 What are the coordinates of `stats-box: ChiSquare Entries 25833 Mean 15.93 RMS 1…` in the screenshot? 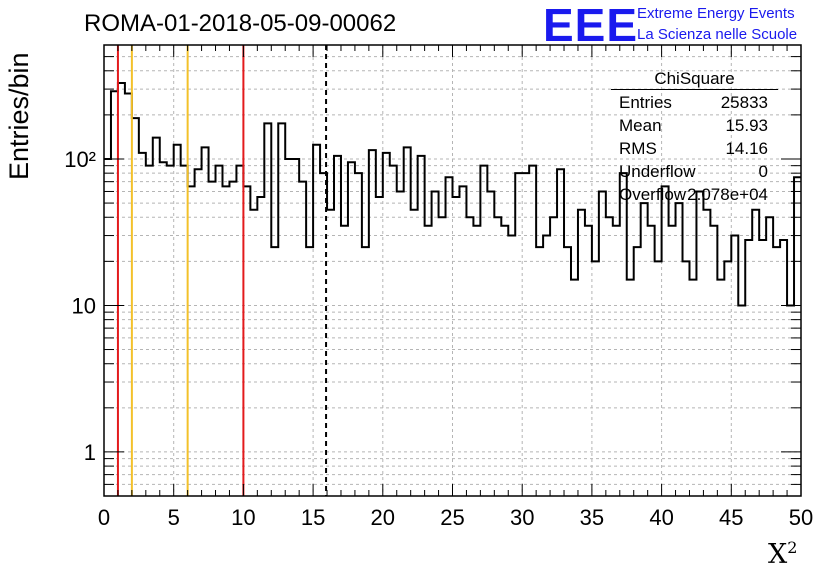 It's located at (694, 137).